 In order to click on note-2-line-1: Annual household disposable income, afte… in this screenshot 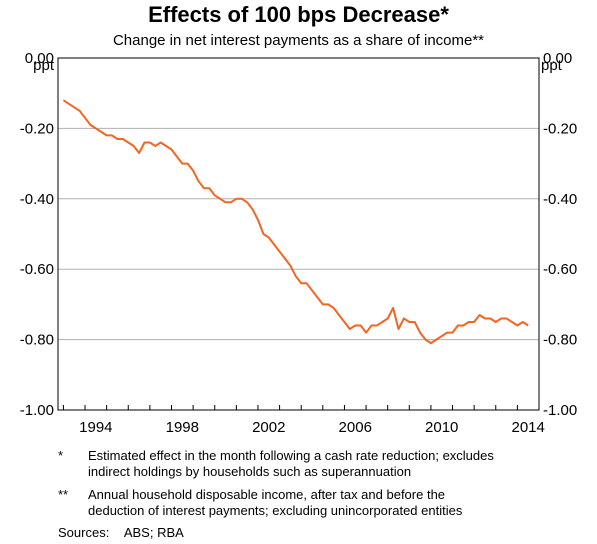, I will do `click(267, 494)`.